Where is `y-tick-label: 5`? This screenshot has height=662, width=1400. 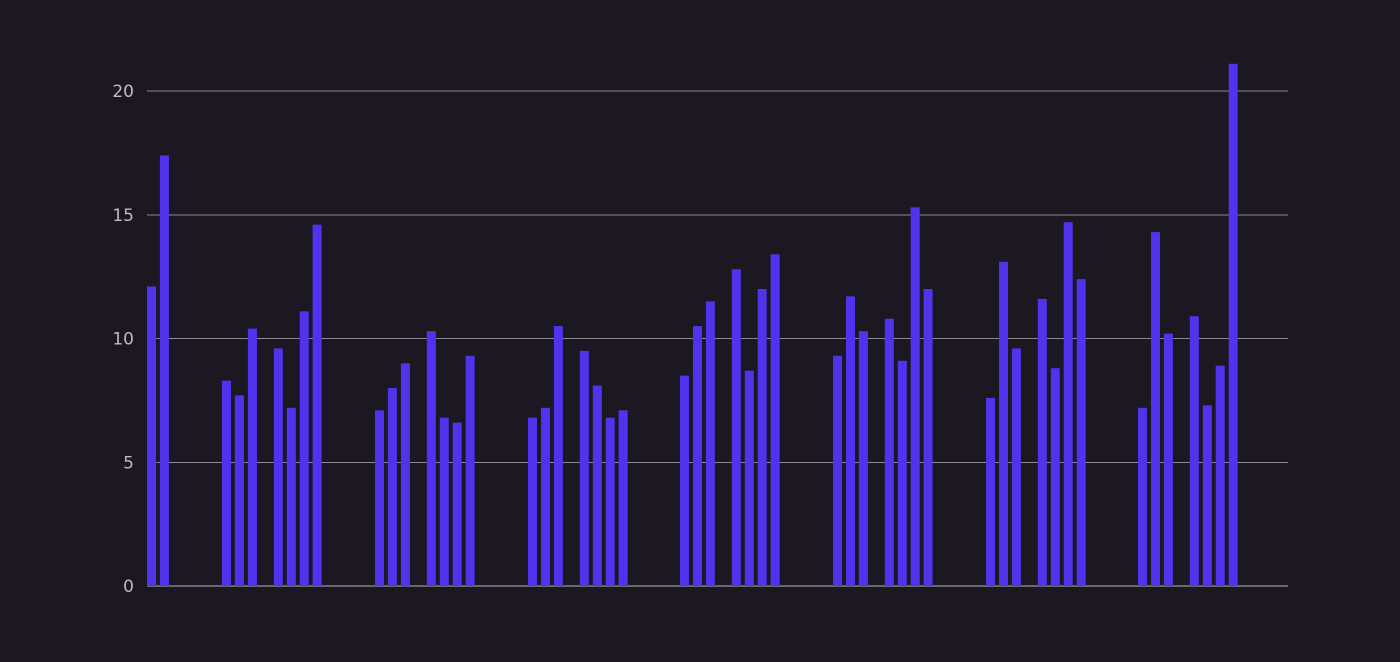 y-tick-label: 5 is located at coordinates (128, 463).